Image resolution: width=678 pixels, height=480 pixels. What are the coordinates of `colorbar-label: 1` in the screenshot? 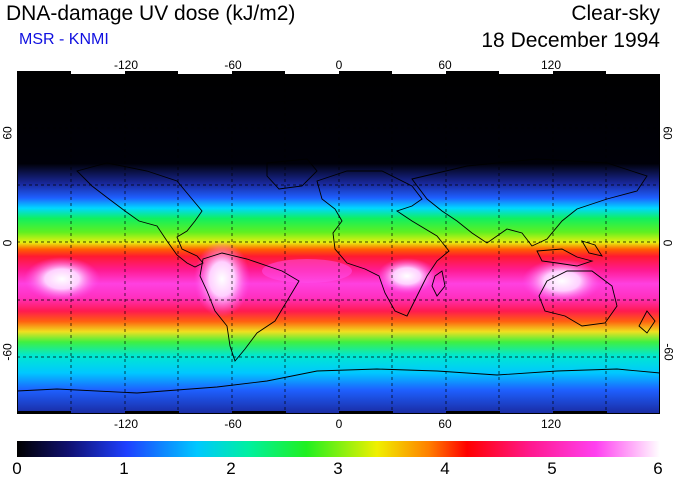 It's located at (124, 468).